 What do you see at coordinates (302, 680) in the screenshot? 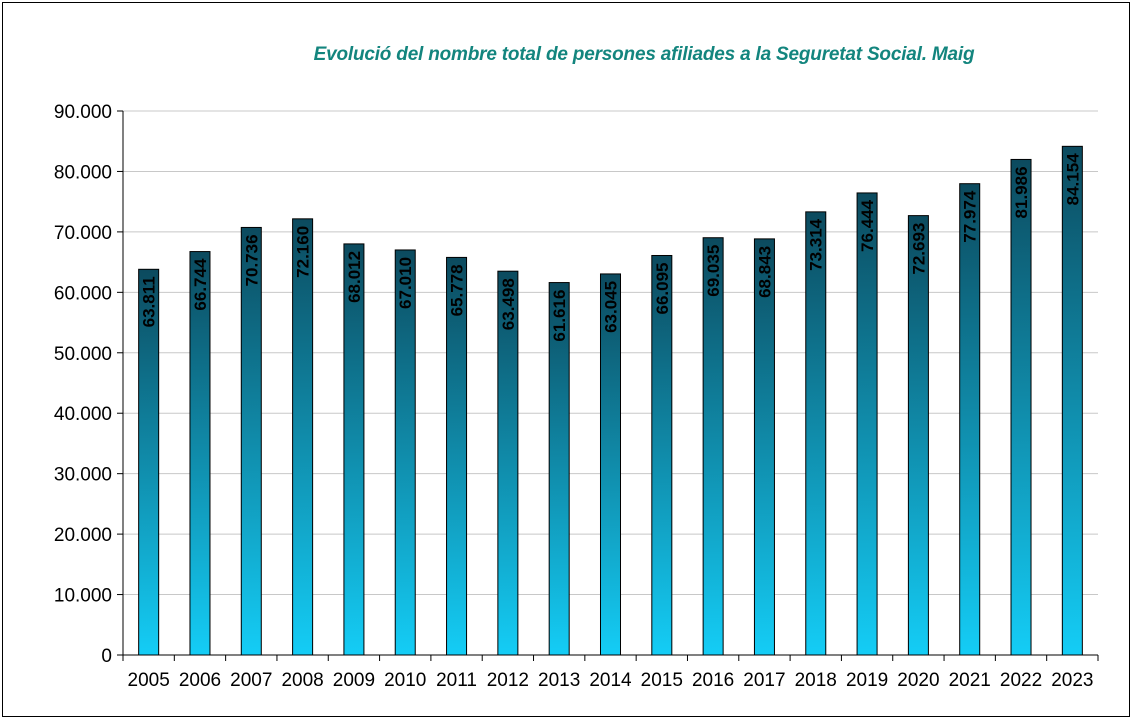
I see `x-tick-label: 2008` at bounding box center [302, 680].